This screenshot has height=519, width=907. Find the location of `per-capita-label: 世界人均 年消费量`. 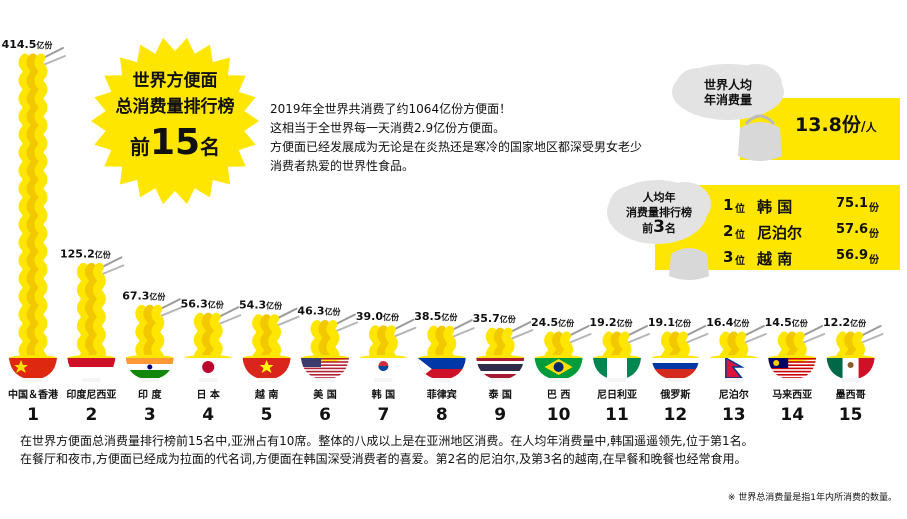

per-capita-label: 世界人均 年消费量 is located at coordinates (727, 92).